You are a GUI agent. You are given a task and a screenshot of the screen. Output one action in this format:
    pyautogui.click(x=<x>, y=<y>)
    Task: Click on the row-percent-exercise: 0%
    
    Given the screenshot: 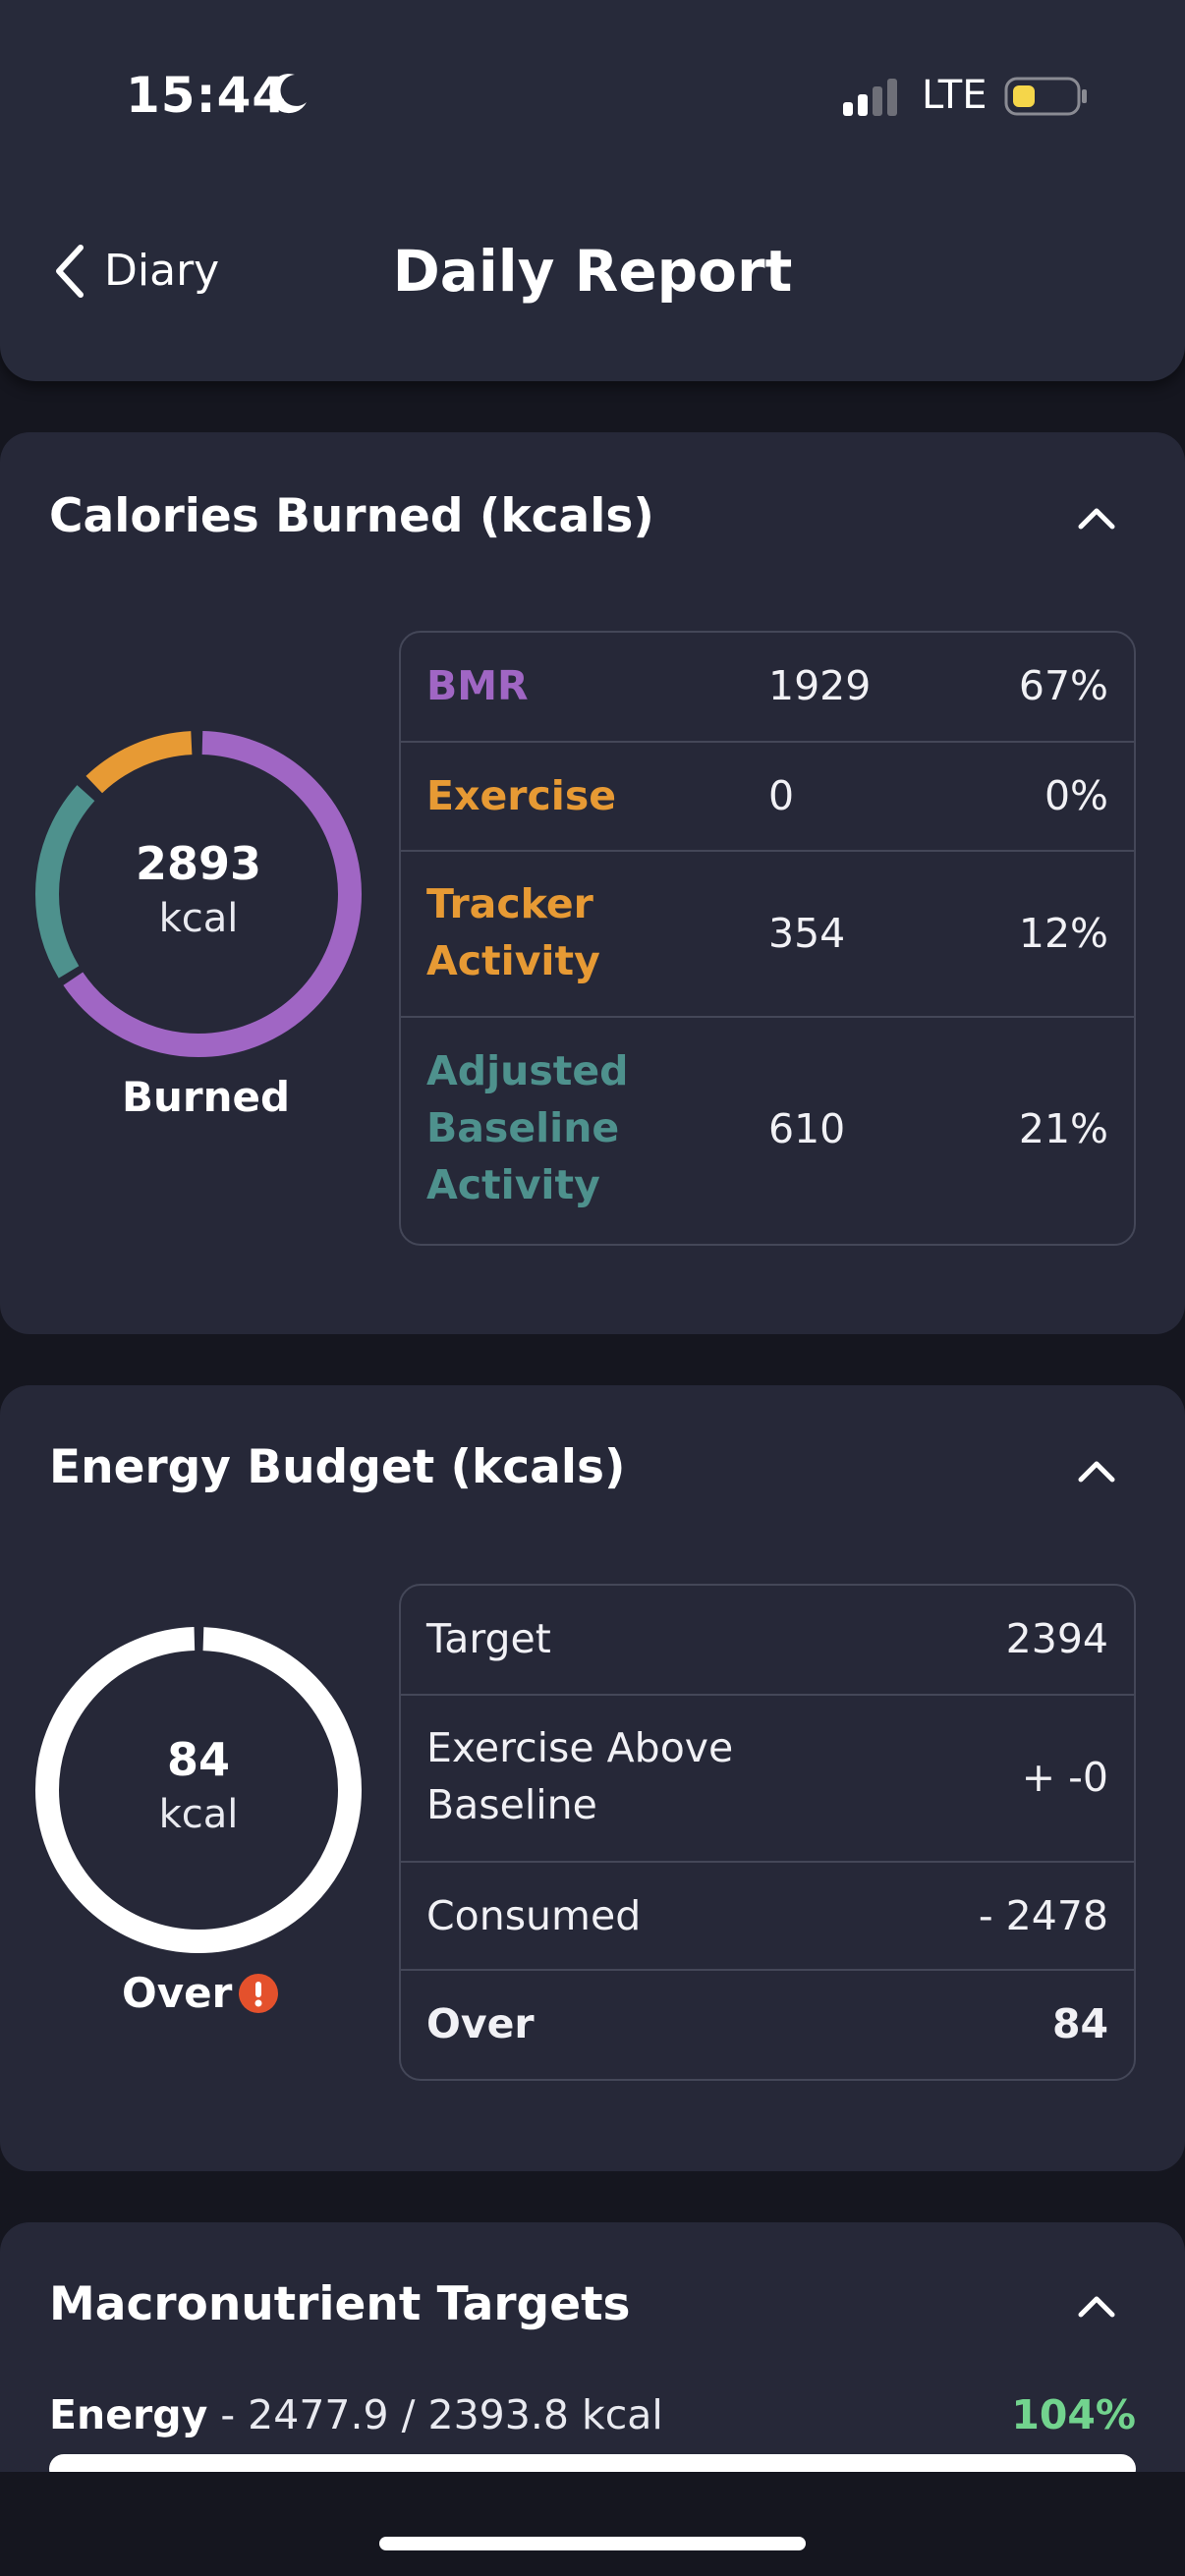 What is the action you would take?
    pyautogui.click(x=1076, y=795)
    